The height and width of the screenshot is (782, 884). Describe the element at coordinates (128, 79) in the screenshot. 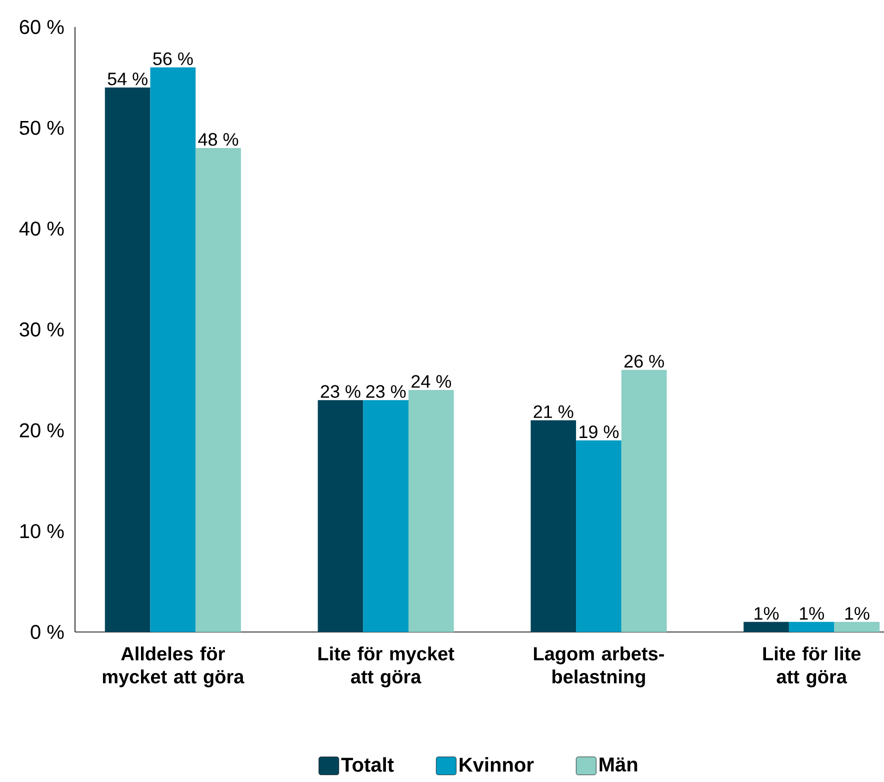

I see `data-label: 54 %` at that location.